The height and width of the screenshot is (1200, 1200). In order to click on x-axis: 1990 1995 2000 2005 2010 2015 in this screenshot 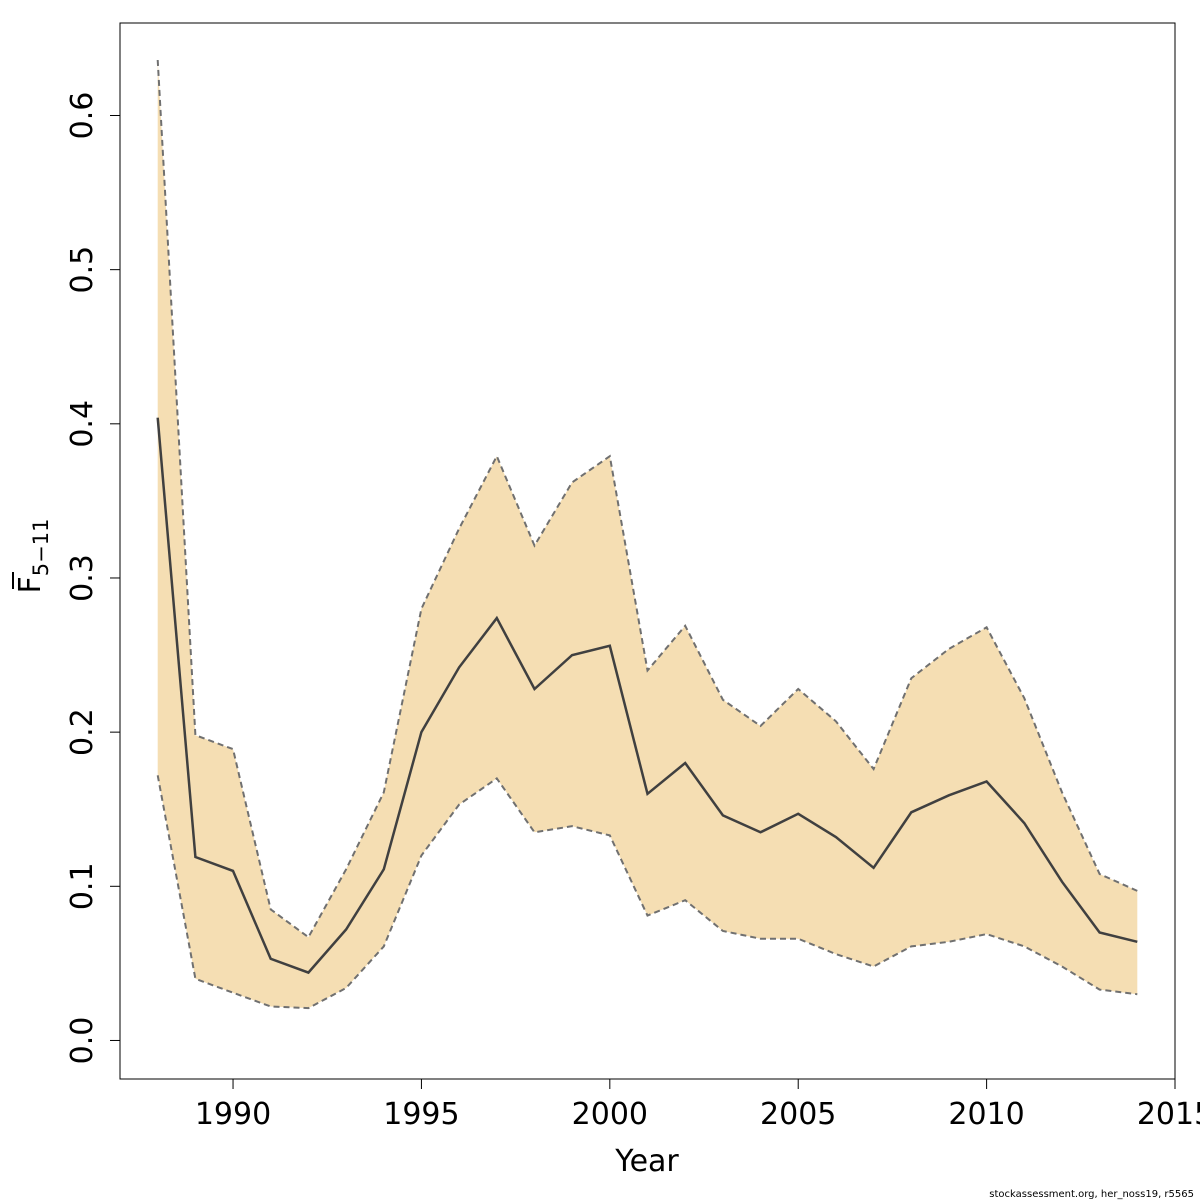, I will do `click(697, 1105)`.